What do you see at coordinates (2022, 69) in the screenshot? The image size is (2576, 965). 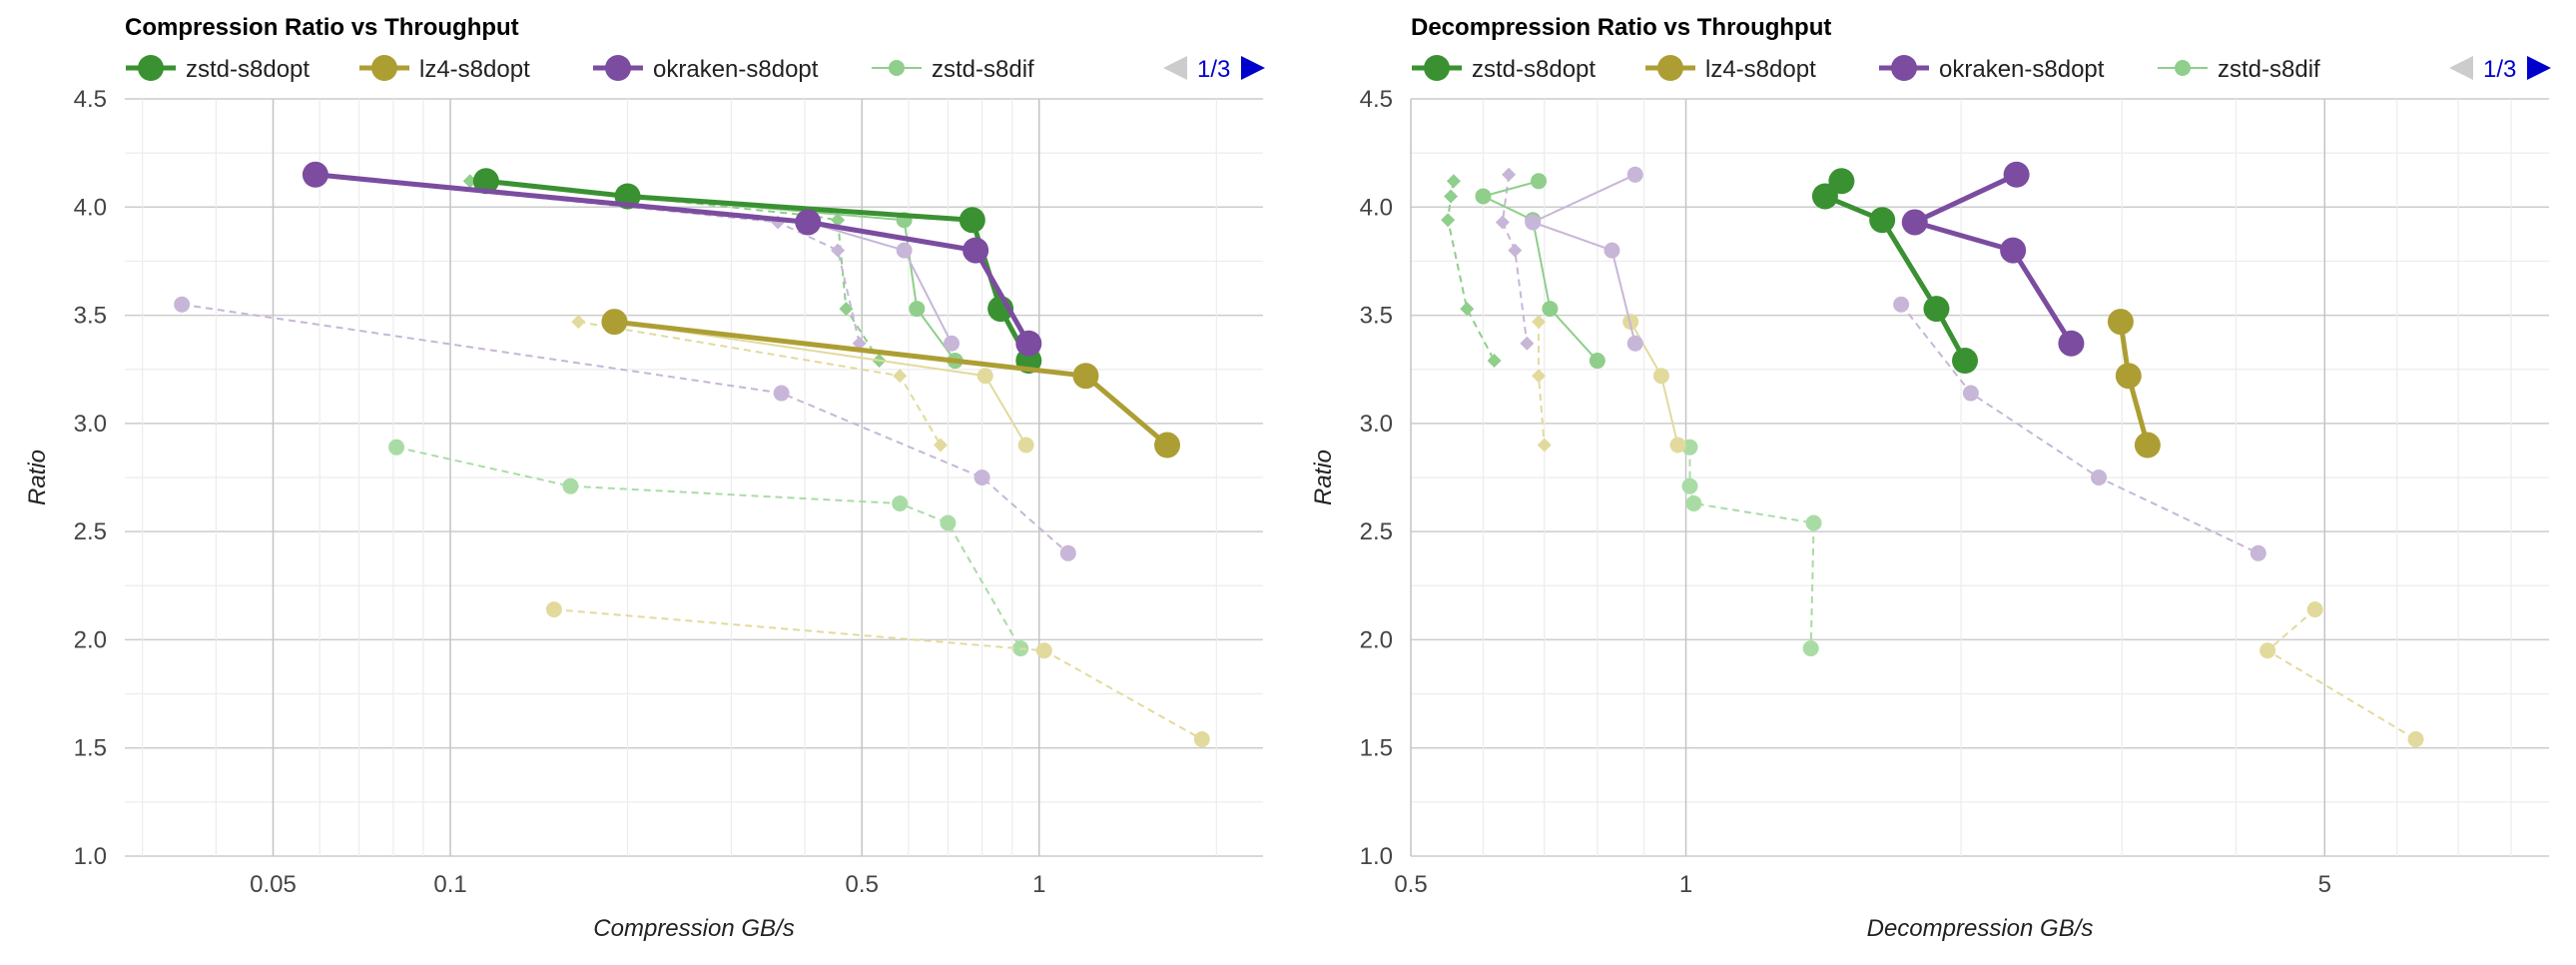 I see `legend-label: okraken-s8dopt` at bounding box center [2022, 69].